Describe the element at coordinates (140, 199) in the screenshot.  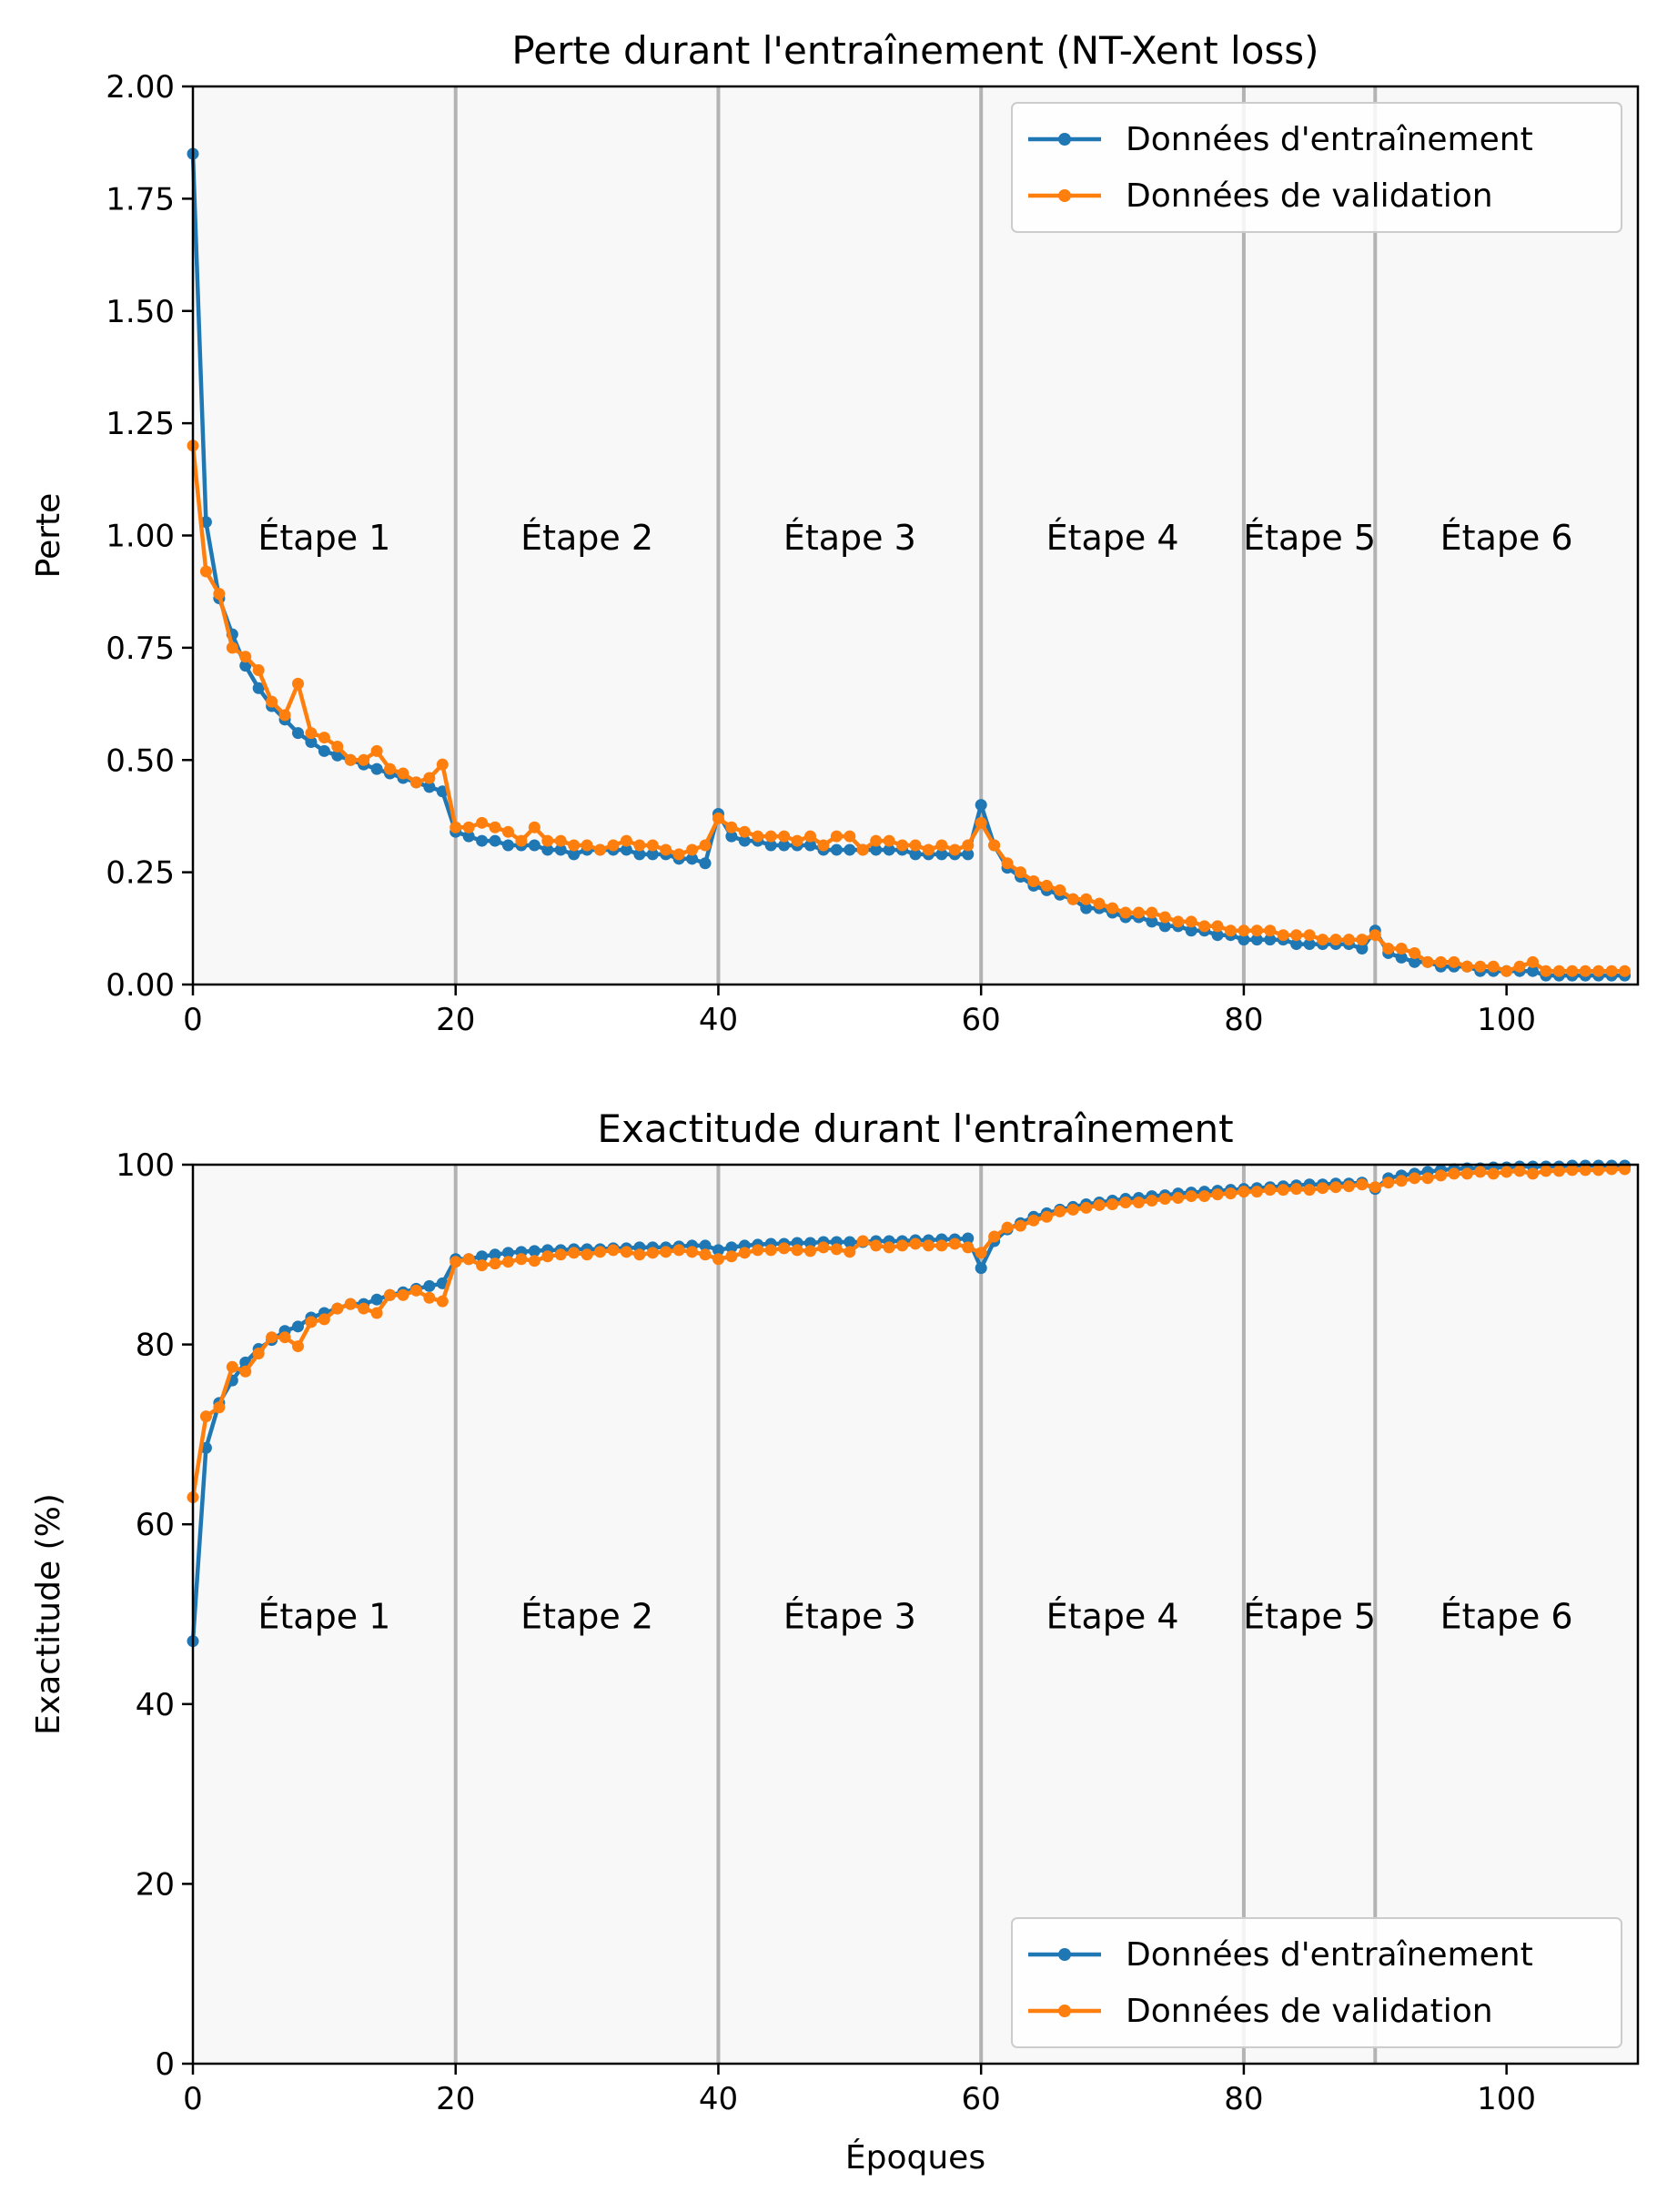
I see `y-tick-label: 1.75` at that location.